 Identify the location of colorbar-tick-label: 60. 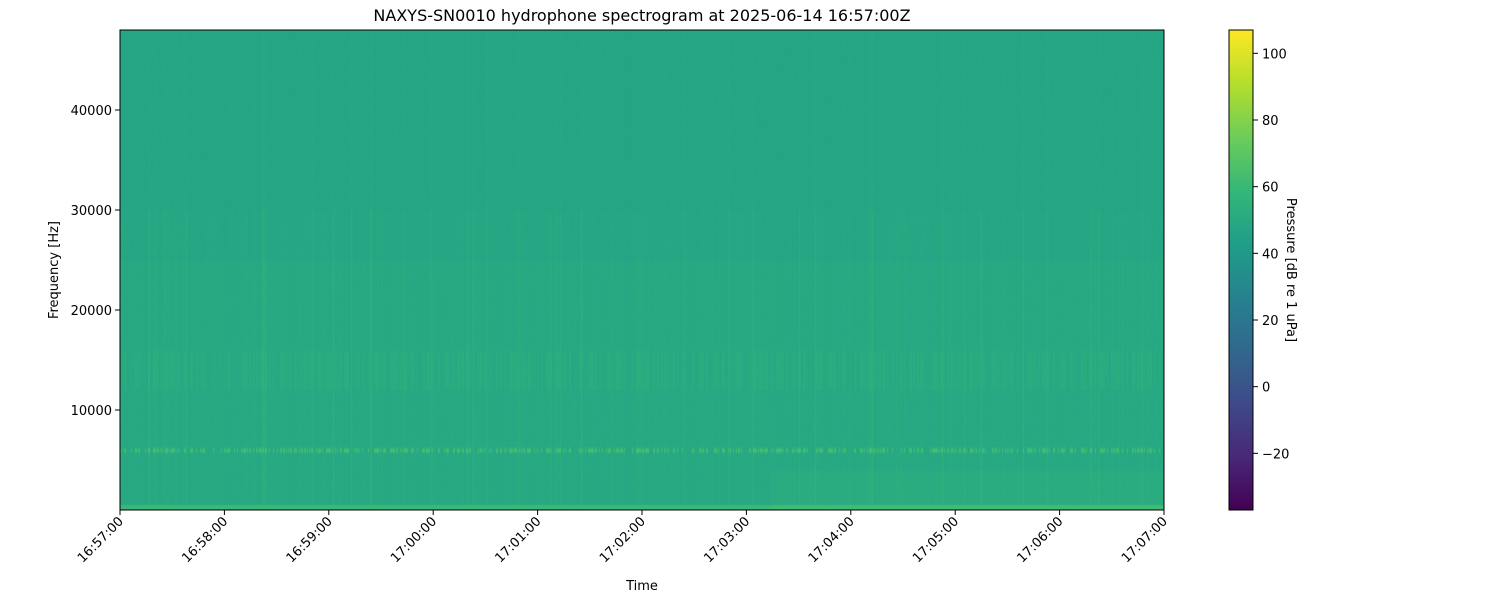
(1270, 188).